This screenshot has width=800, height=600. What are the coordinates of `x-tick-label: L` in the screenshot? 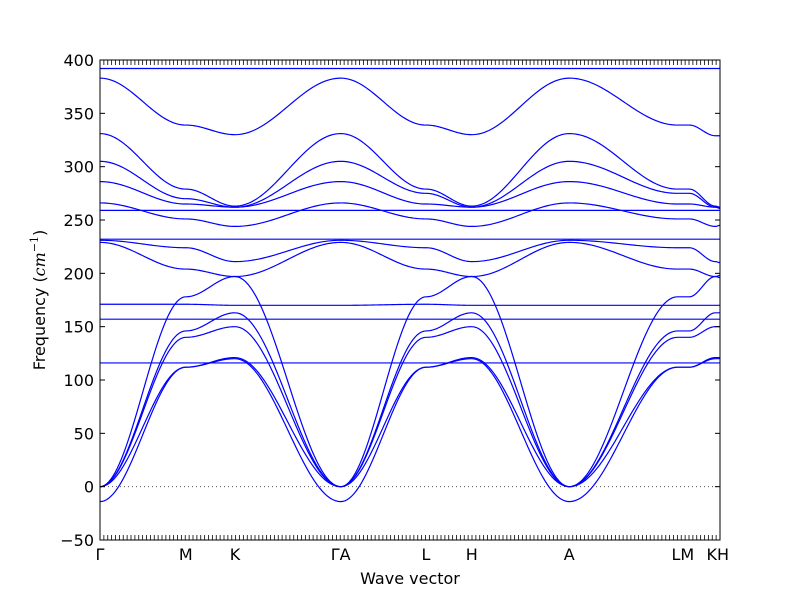 It's located at (425, 554).